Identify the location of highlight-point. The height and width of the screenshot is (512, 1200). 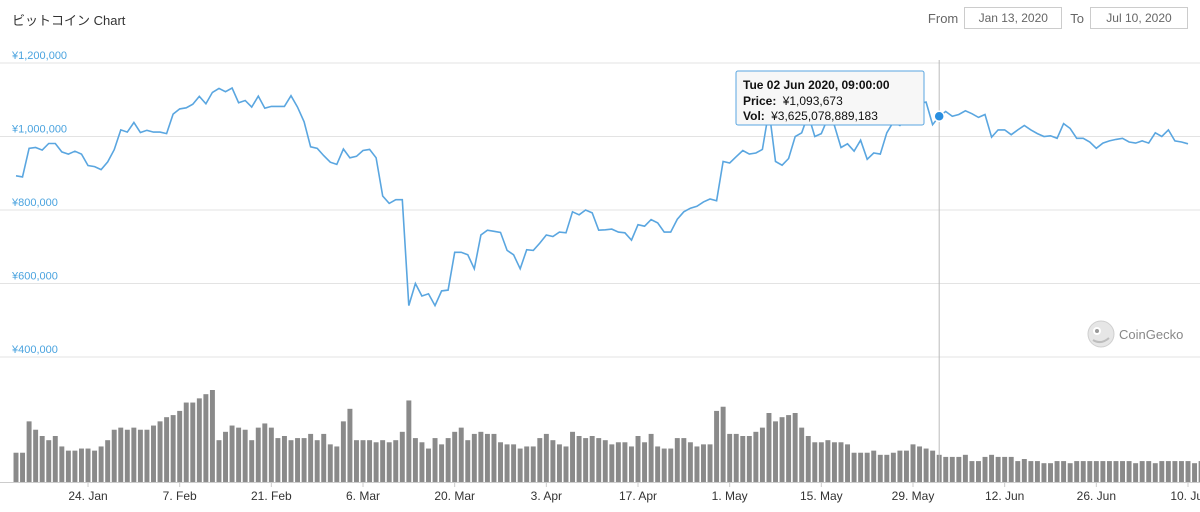
(939, 116).